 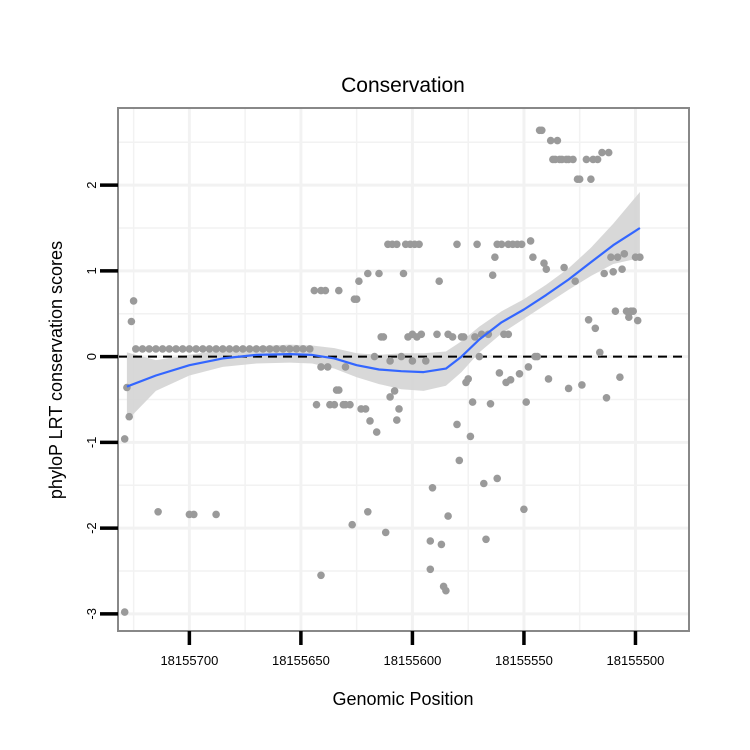 What do you see at coordinates (91, 185) in the screenshot?
I see `y-tick-label: 2` at bounding box center [91, 185].